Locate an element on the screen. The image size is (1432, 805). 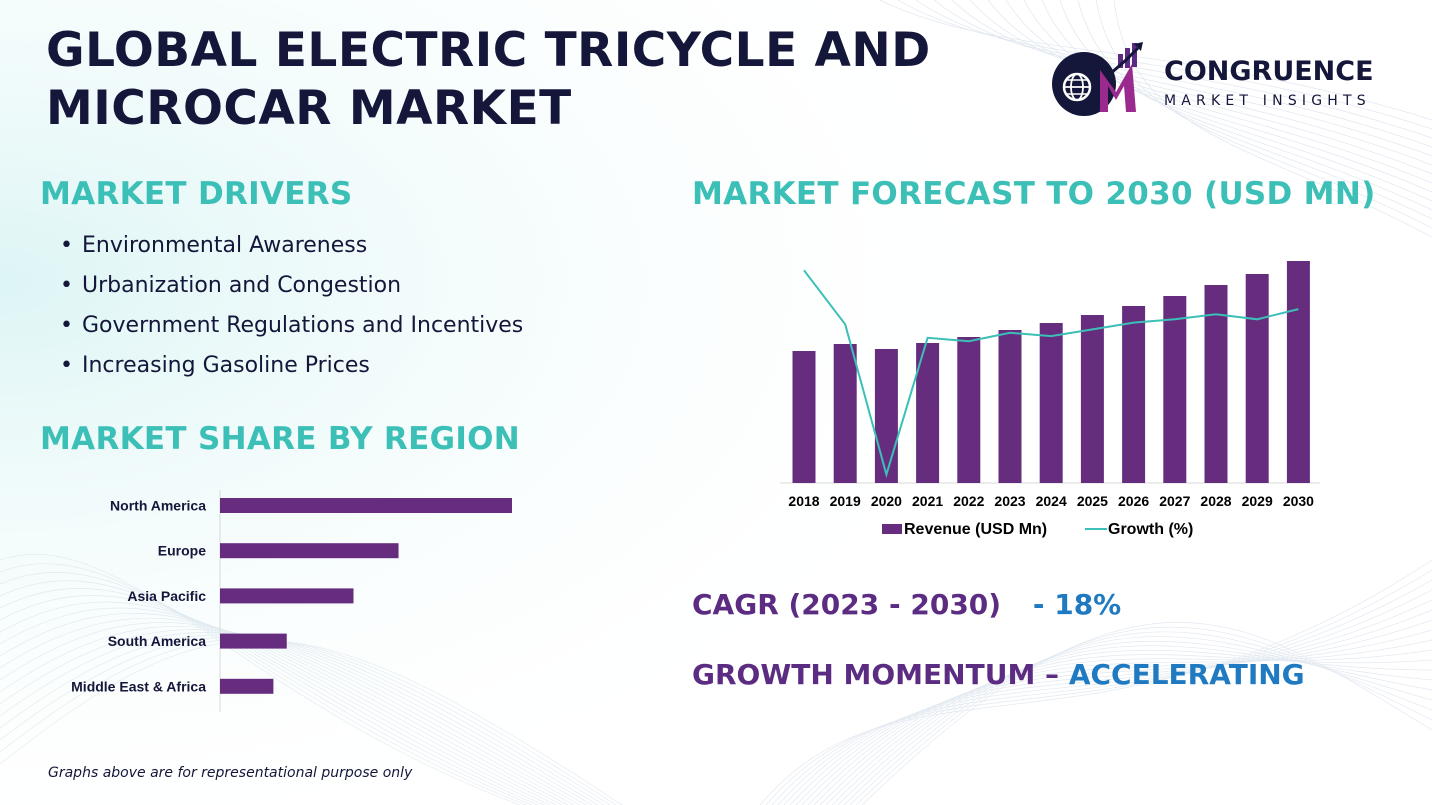
year-tick-label: 2029 is located at coordinates (1257, 501).